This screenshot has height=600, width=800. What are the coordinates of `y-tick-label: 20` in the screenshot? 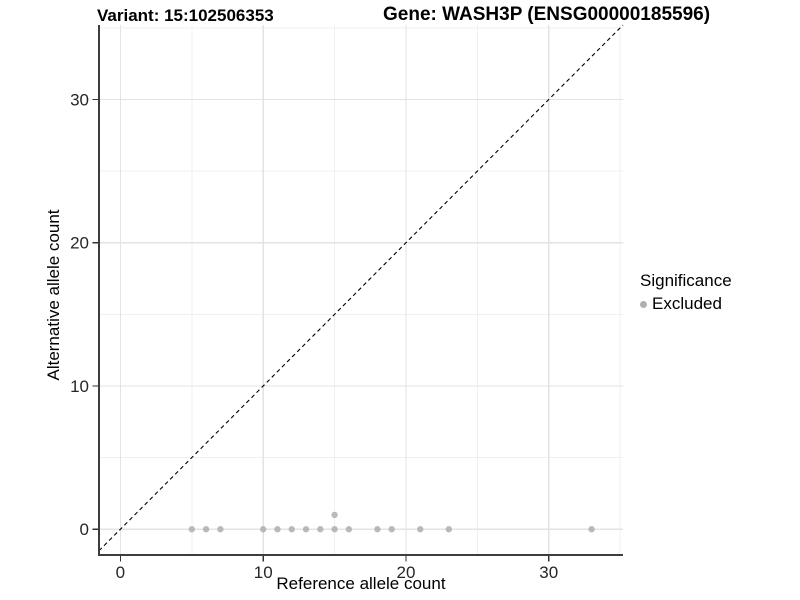 It's located at (79, 243).